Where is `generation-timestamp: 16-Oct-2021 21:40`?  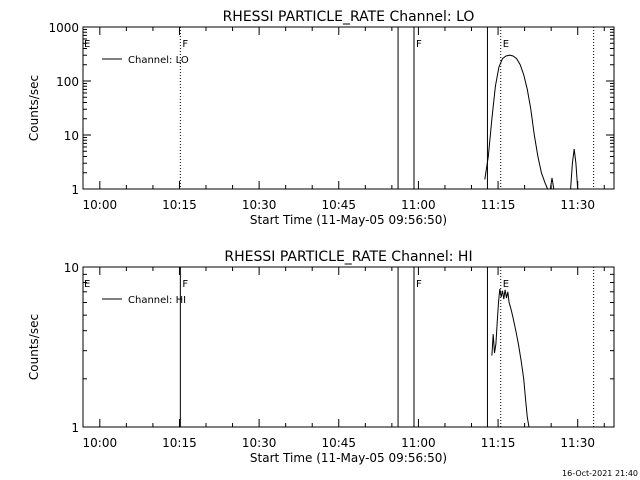
generation-timestamp: 16-Oct-2021 21:40 is located at coordinates (600, 473).